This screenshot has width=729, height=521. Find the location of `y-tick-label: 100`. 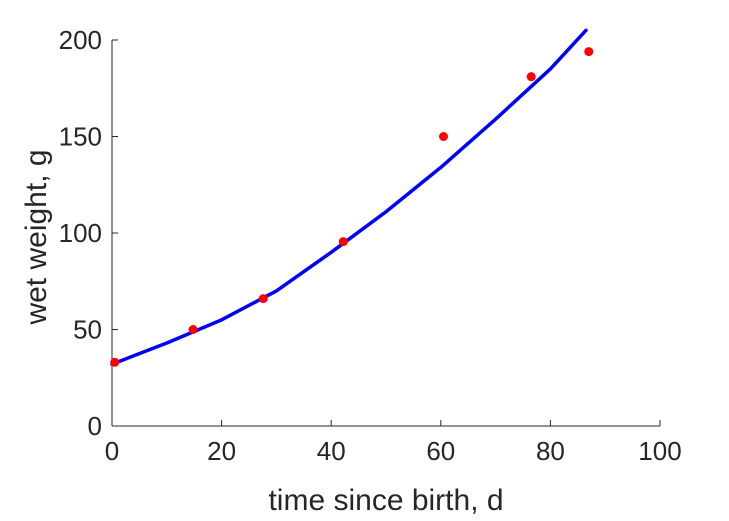

y-tick-label: 100 is located at coordinates (80, 233).